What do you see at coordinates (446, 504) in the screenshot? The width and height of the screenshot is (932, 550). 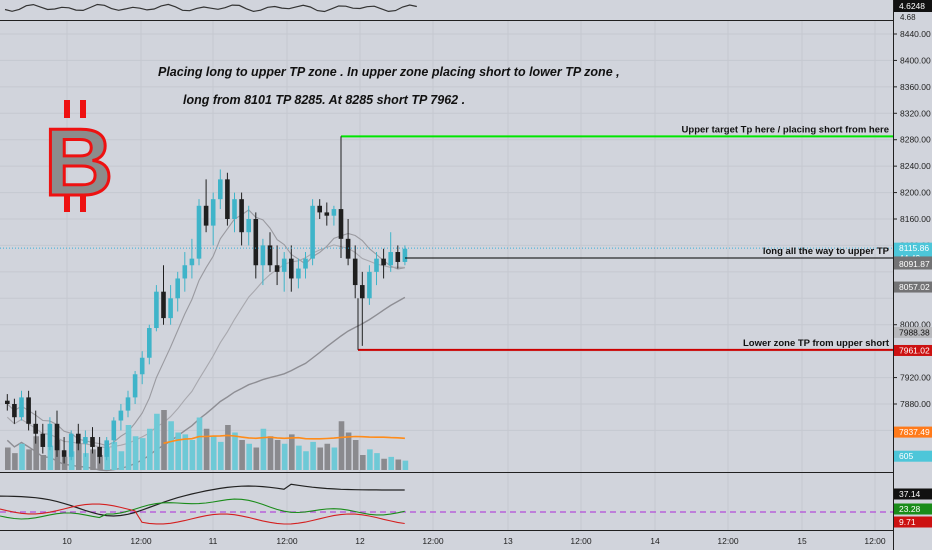 I see `oscillator-panel` at bounding box center [446, 504].